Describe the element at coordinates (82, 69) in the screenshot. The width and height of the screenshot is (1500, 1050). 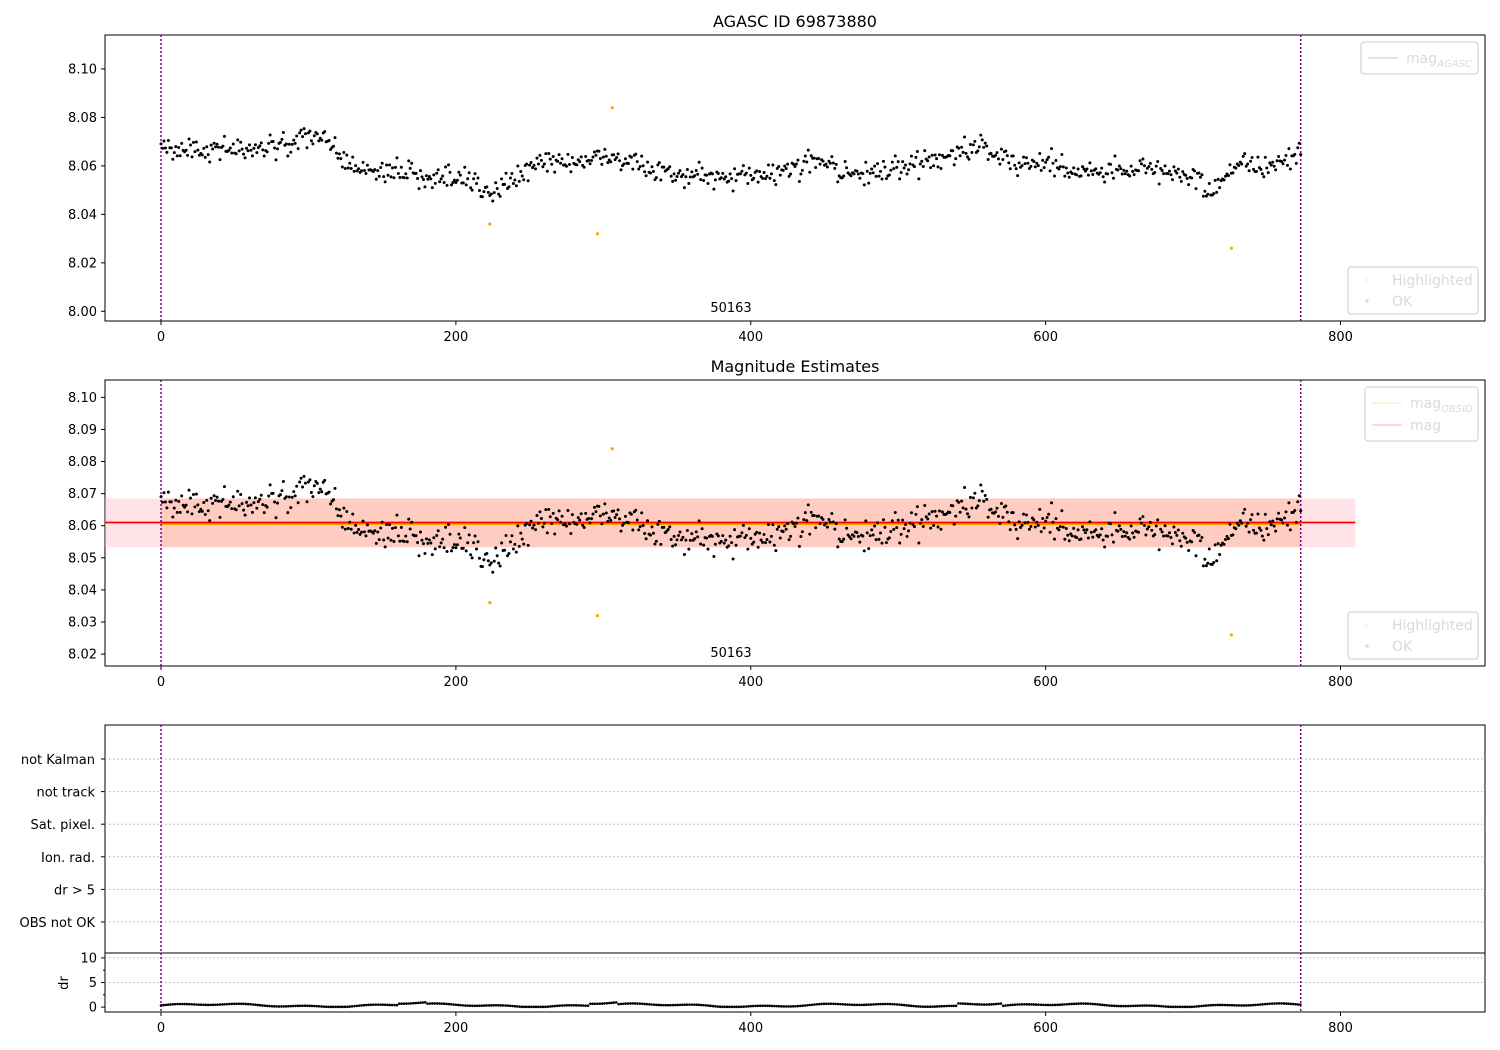
I see `y-tick-label: 8.10` at that location.